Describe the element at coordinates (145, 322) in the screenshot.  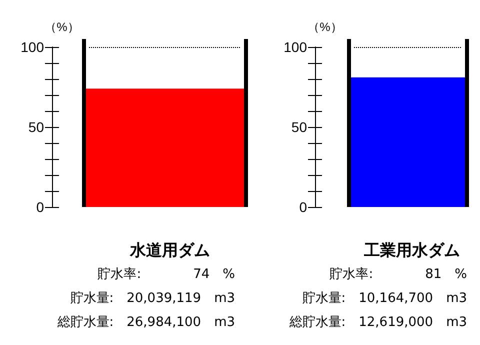
I see `text: 総貯水量: 26,984,100 m3` at that location.